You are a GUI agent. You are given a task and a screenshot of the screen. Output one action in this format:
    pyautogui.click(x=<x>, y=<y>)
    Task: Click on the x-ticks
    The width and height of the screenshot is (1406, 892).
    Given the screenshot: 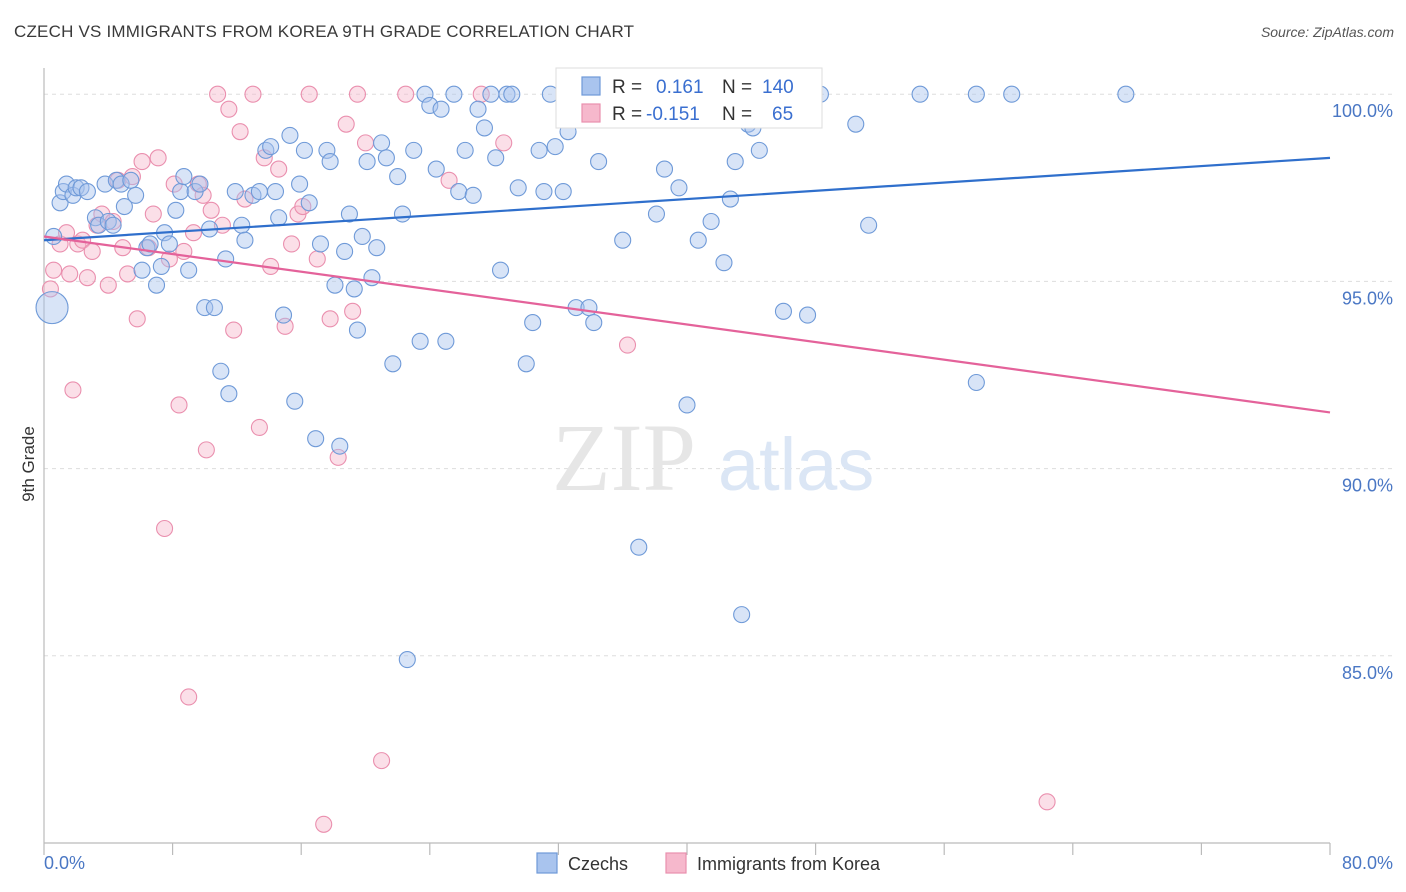 What is the action you would take?
    pyautogui.click(x=687, y=849)
    